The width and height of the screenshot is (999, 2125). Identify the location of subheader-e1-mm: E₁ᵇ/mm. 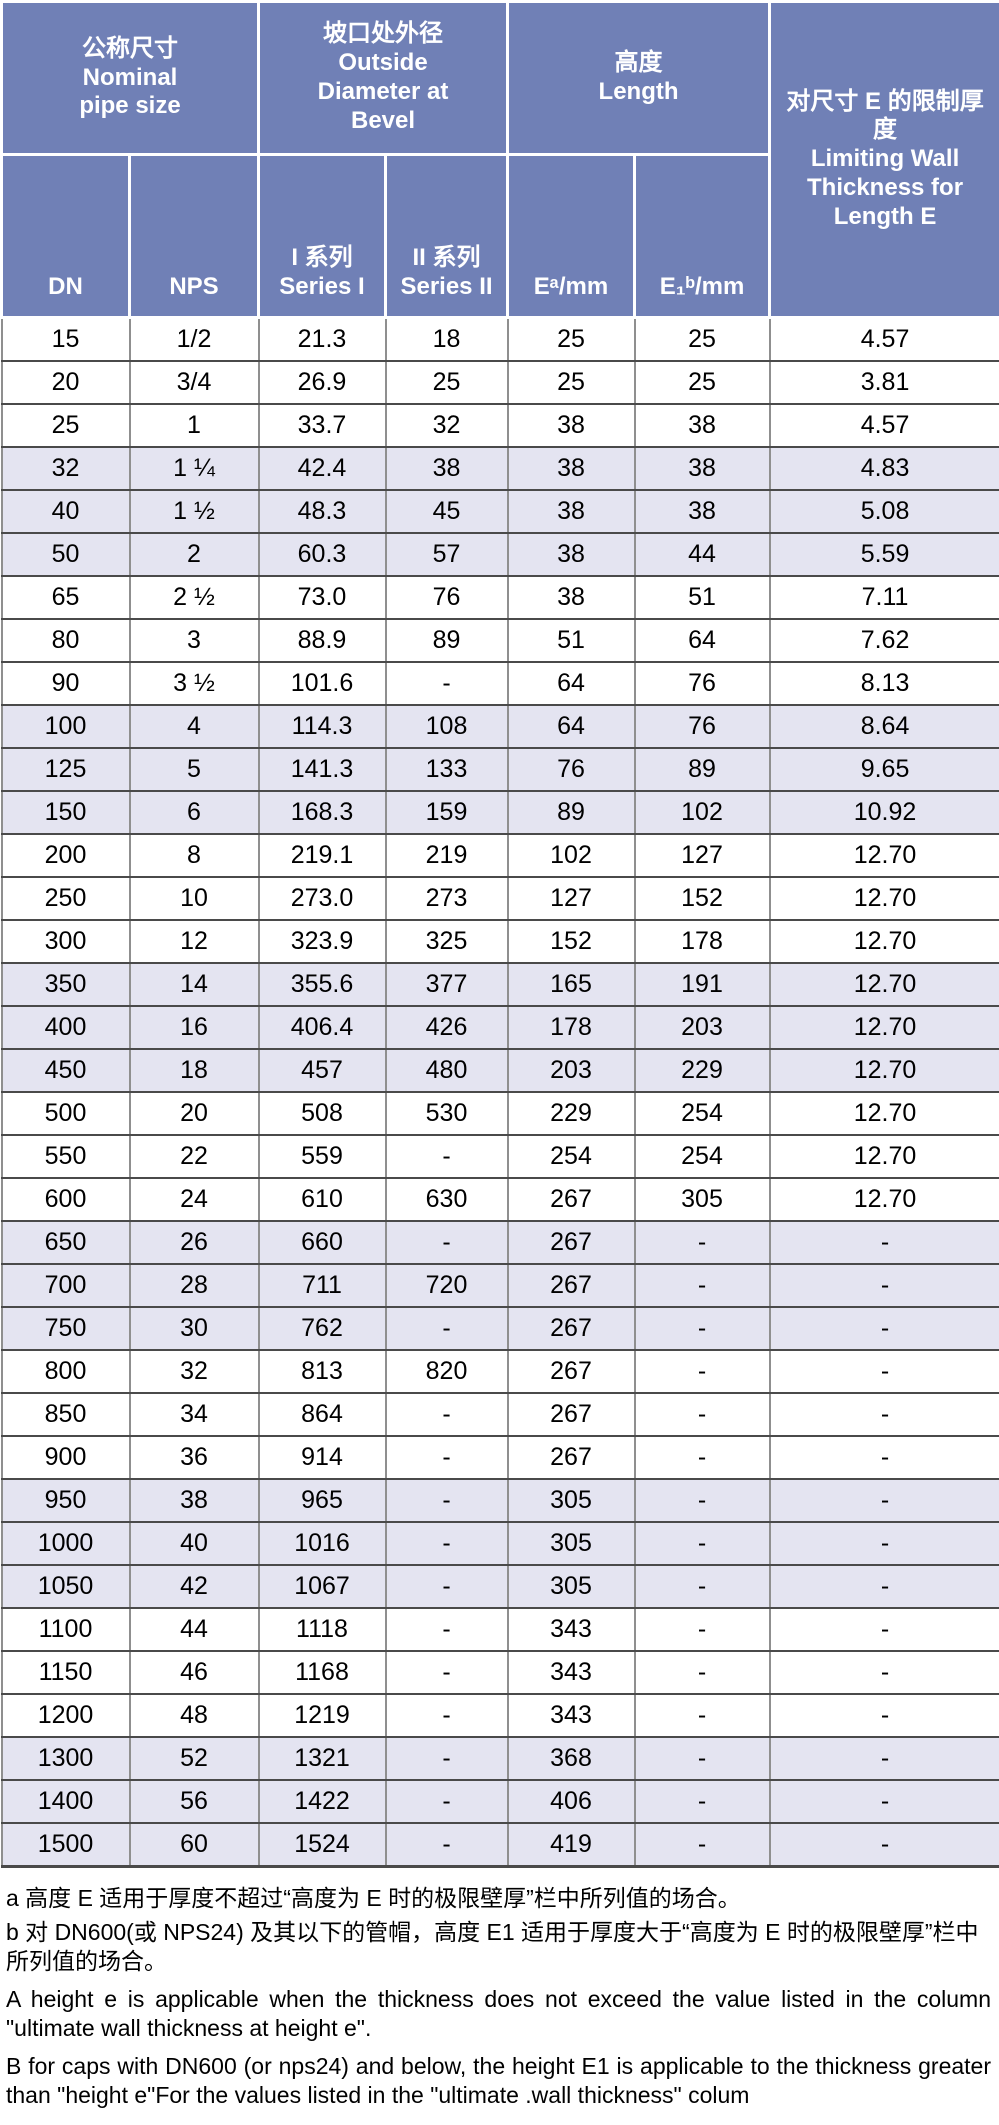
(702, 236).